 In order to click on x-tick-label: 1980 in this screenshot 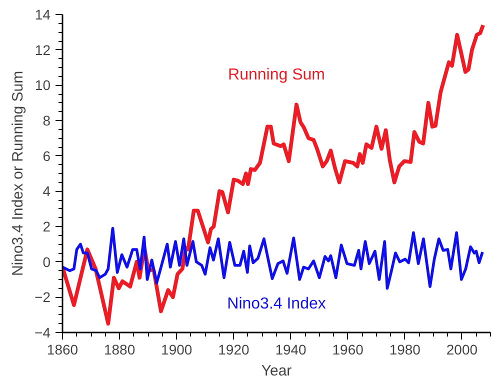, I will do `click(405, 350)`.